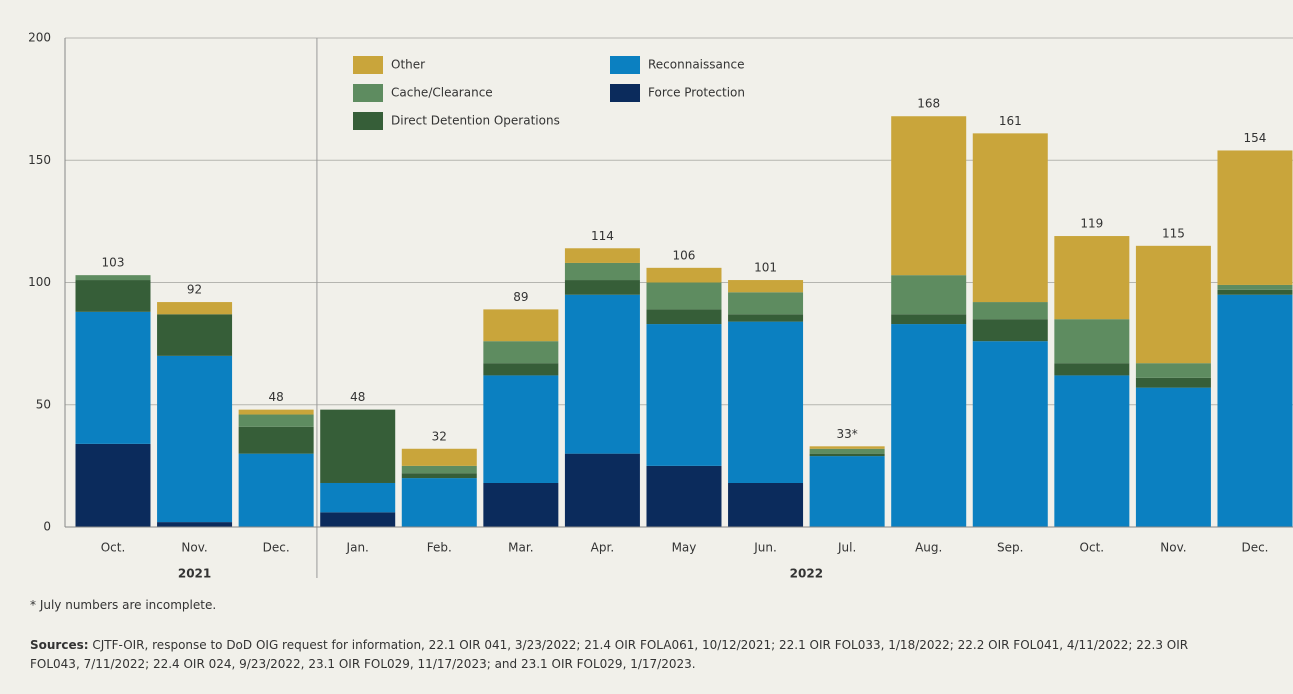 This screenshot has height=694, width=1293. I want to click on total-label: 106, so click(684, 255).